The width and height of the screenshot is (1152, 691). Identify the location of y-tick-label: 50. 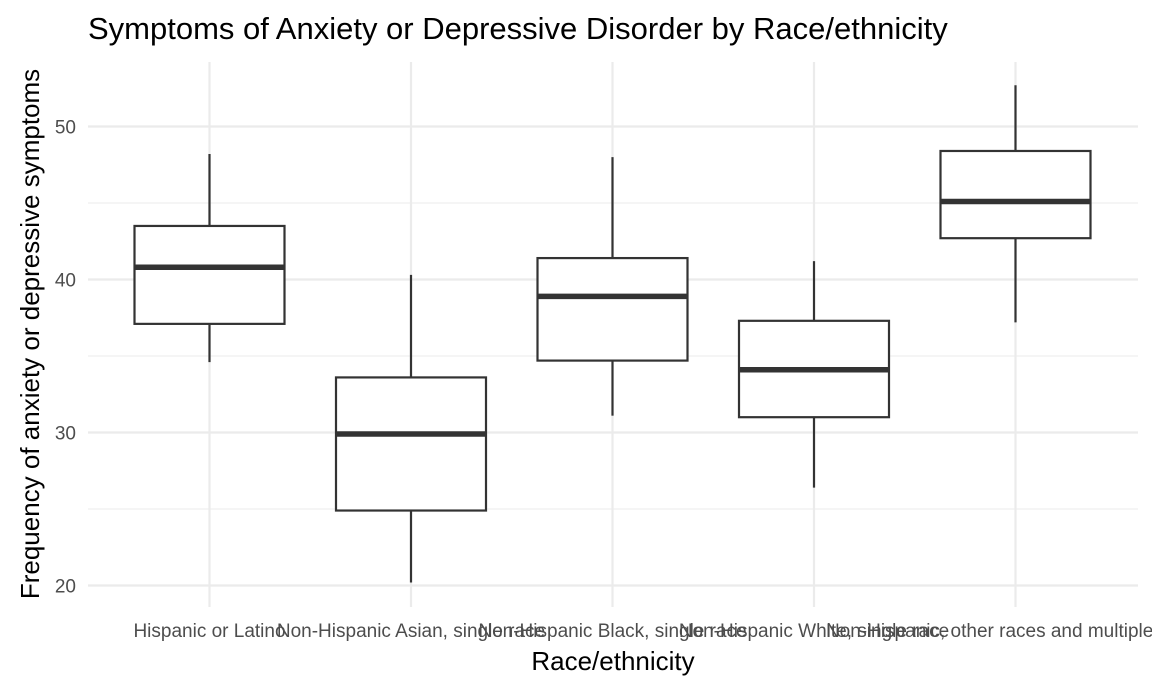
(65, 128).